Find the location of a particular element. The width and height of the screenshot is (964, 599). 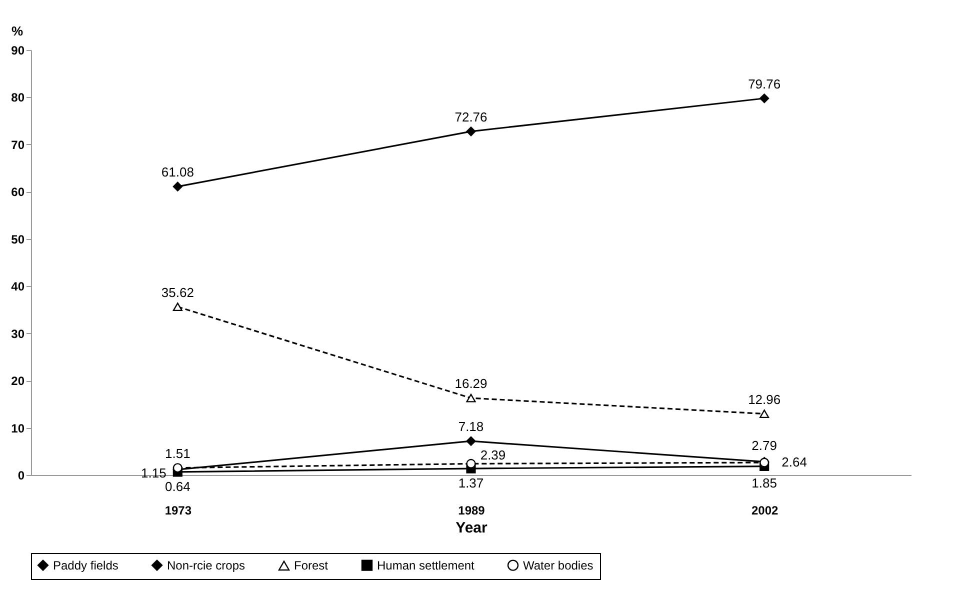

data-label: 2.39 is located at coordinates (493, 455).